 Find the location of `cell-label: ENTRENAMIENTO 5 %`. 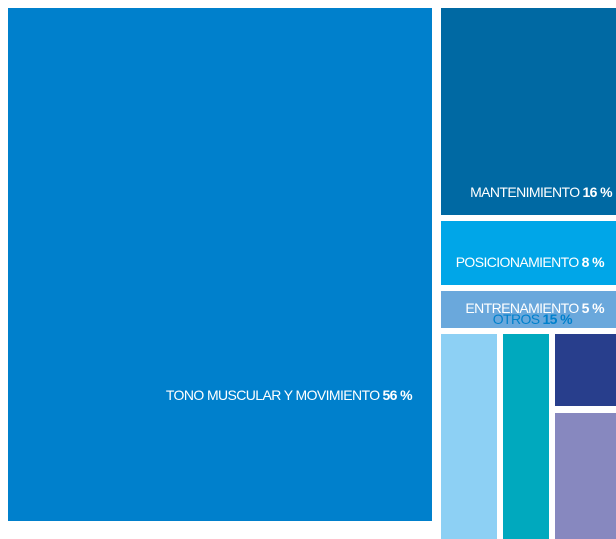

cell-label: ENTRENAMIENTO 5 % is located at coordinates (535, 308).